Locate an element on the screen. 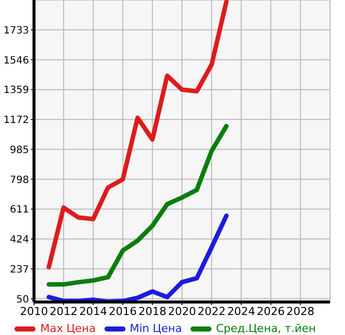  legend-label: Max Цена is located at coordinates (67, 328).